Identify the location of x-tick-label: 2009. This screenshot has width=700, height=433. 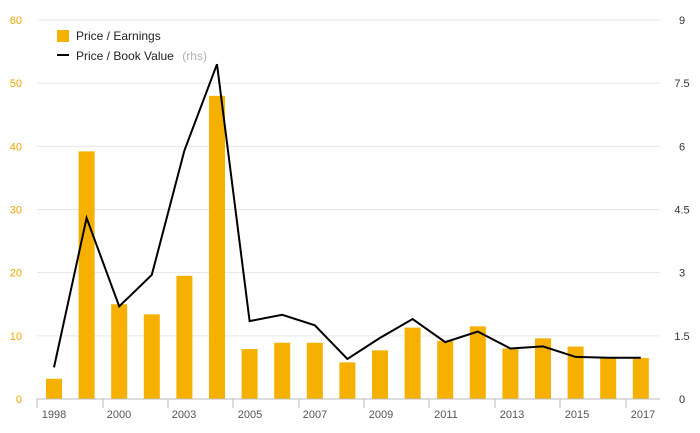
(381, 415).